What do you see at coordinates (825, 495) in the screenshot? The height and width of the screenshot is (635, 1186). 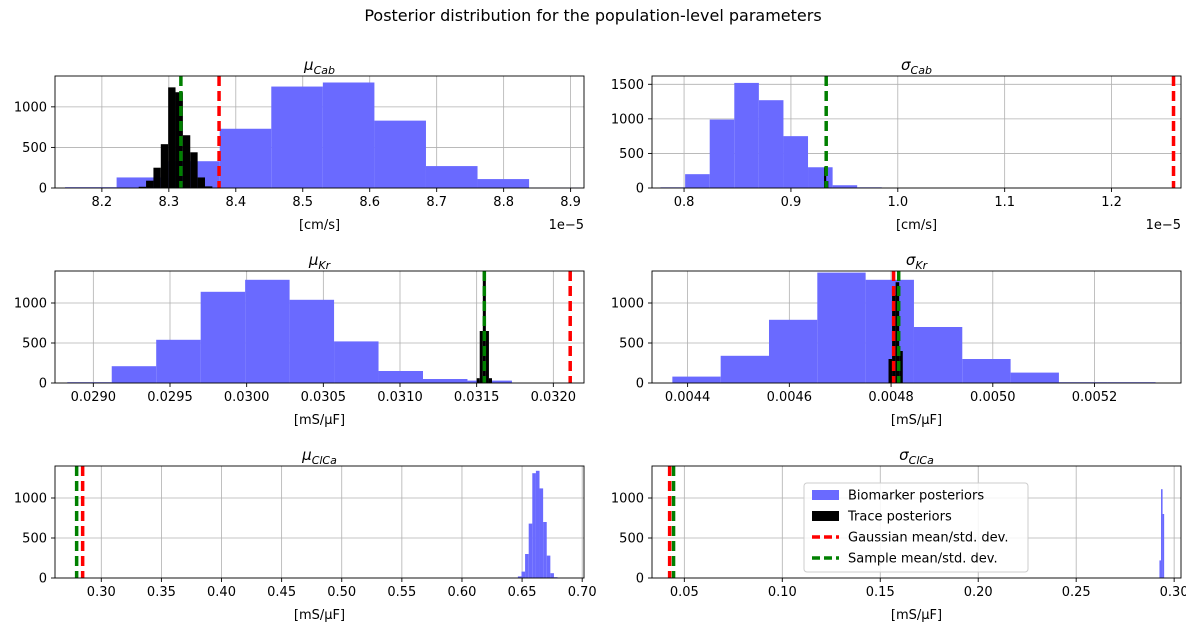 I see `legend-swatch-biomarker` at bounding box center [825, 495].